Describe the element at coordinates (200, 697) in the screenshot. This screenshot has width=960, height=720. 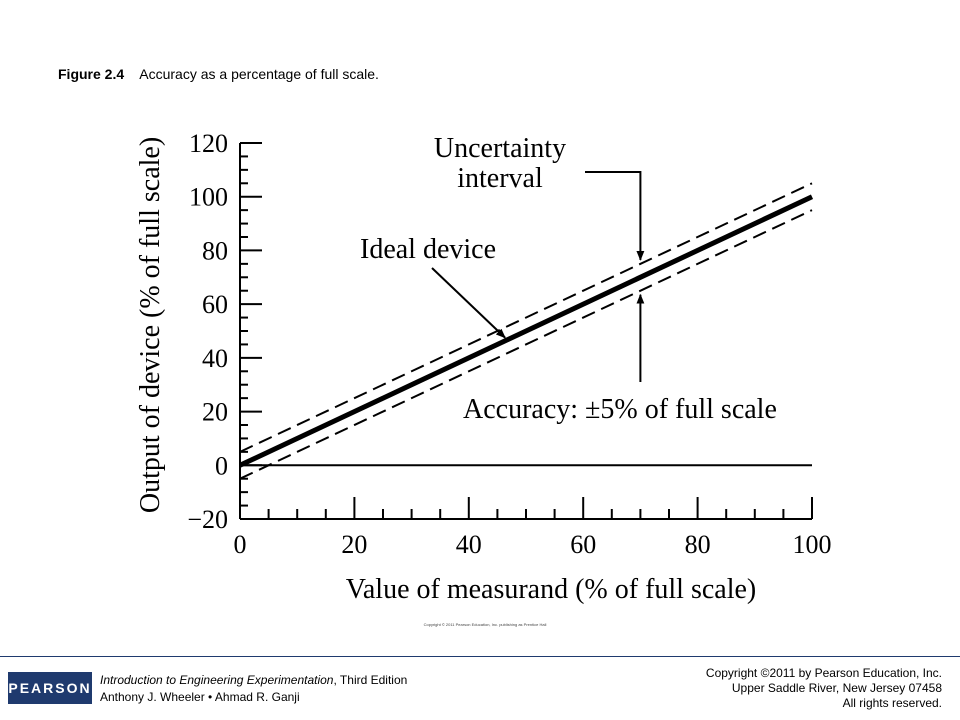
I see `book-authors: Anthony J. Wheeler • Ahmad R. Ganji` at that location.